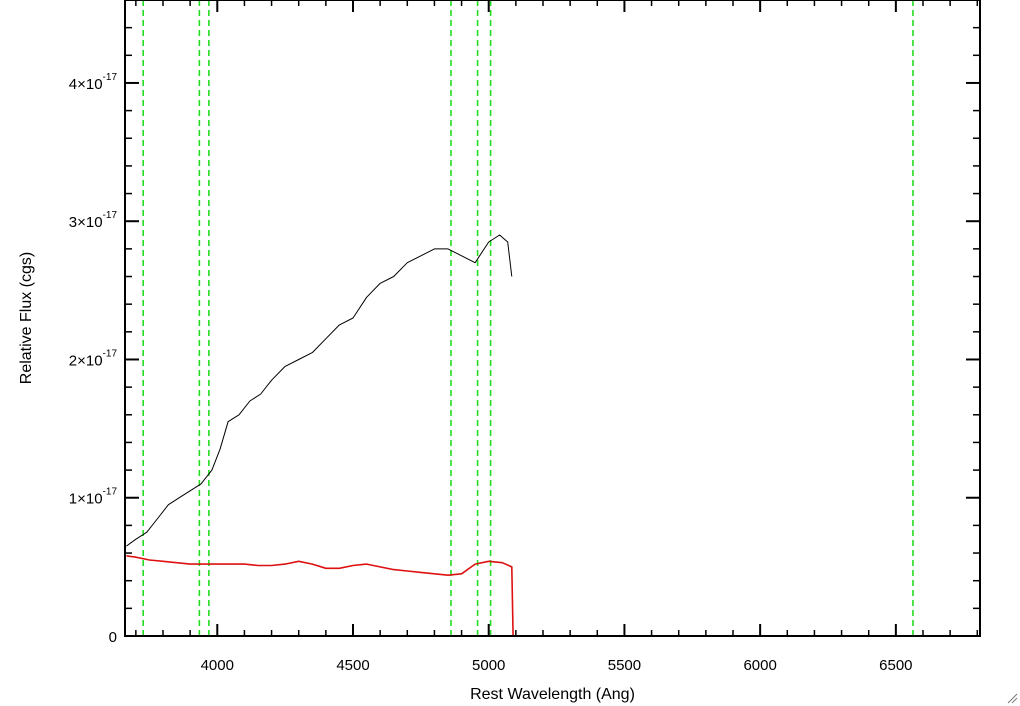 The image size is (1020, 706). I want to click on y-tick-label: 0, so click(113, 637).